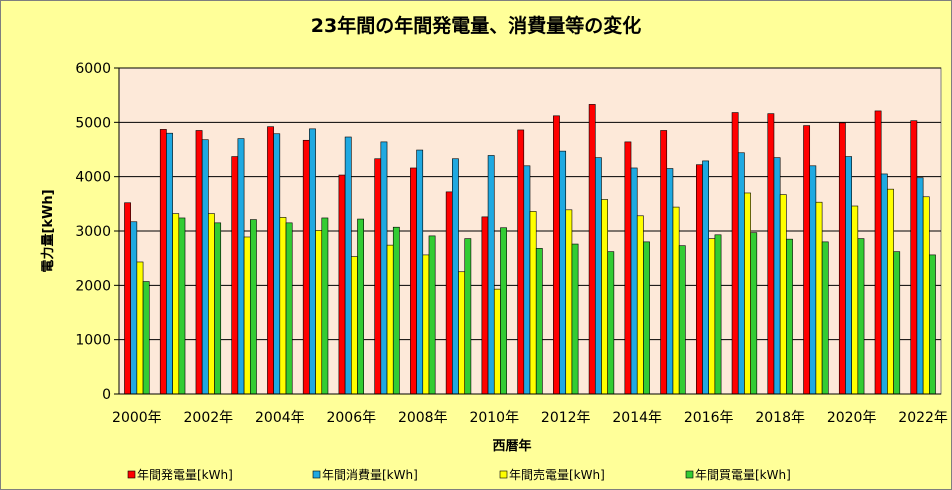 The width and height of the screenshot is (952, 490). Describe the element at coordinates (743, 475) in the screenshot. I see `legend-label: 年間買電量[kWh]` at that location.